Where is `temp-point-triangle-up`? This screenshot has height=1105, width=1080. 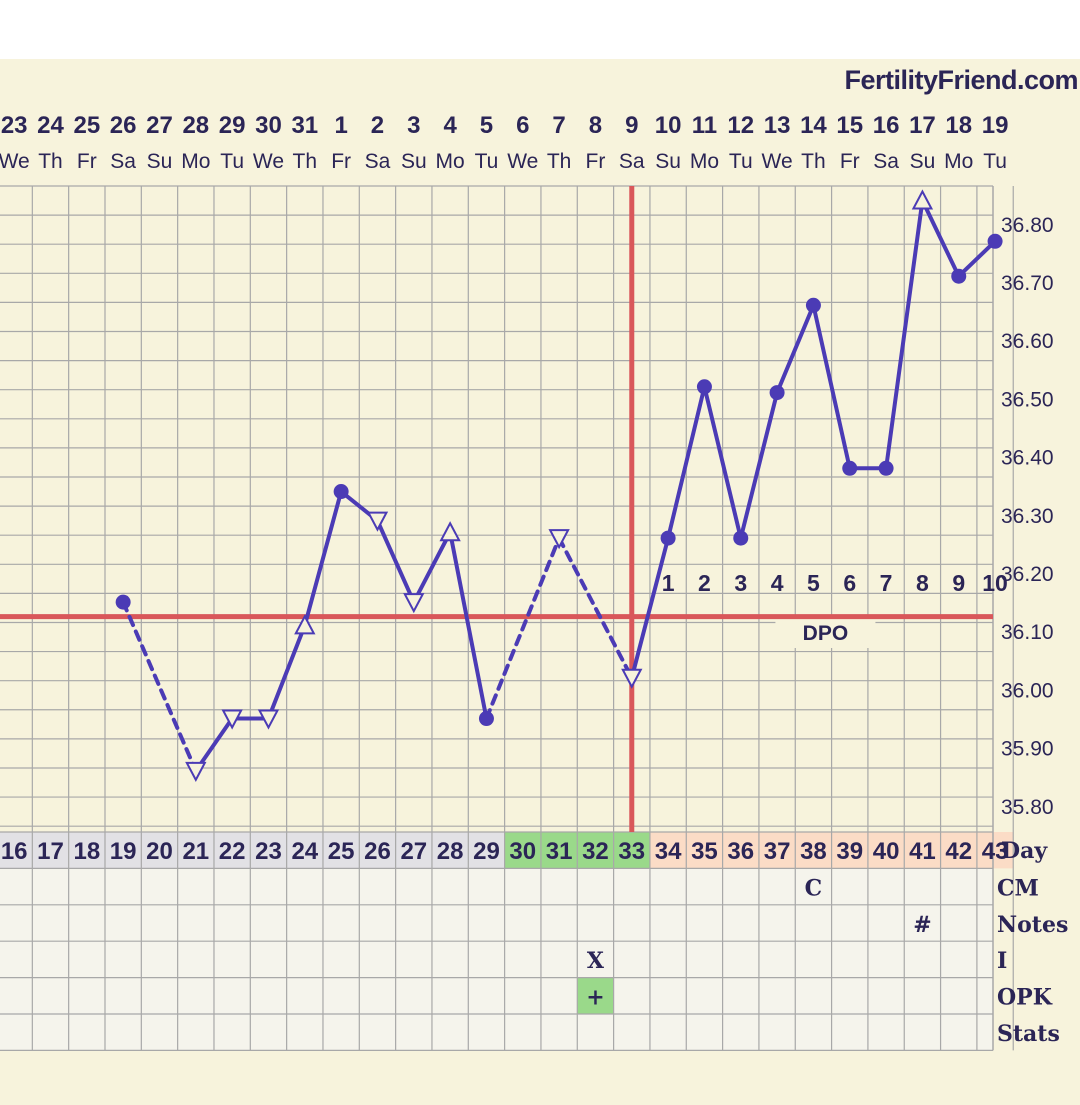 temp-point-triangle-up is located at coordinates (305, 624).